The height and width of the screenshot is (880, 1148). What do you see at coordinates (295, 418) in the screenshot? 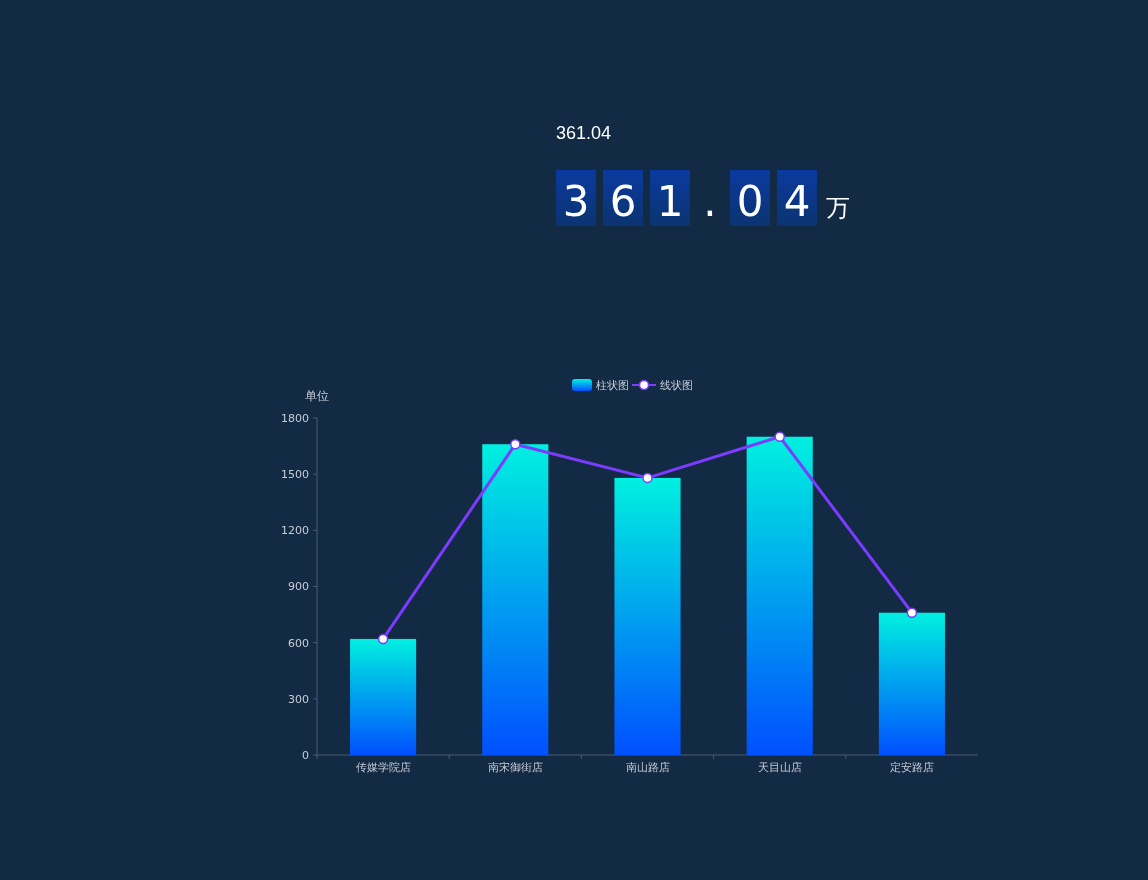
I see `y-tick-label: 1800` at bounding box center [295, 418].